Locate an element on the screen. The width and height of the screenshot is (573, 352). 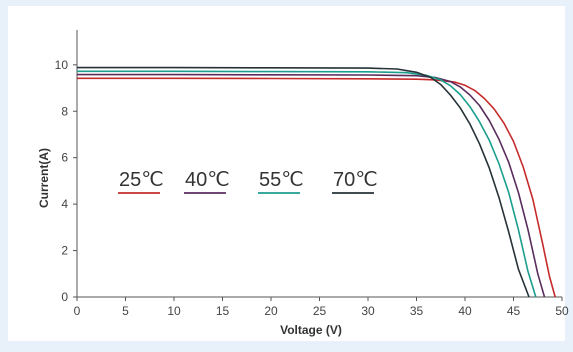
x-tick-label: 5 is located at coordinates (125, 311).